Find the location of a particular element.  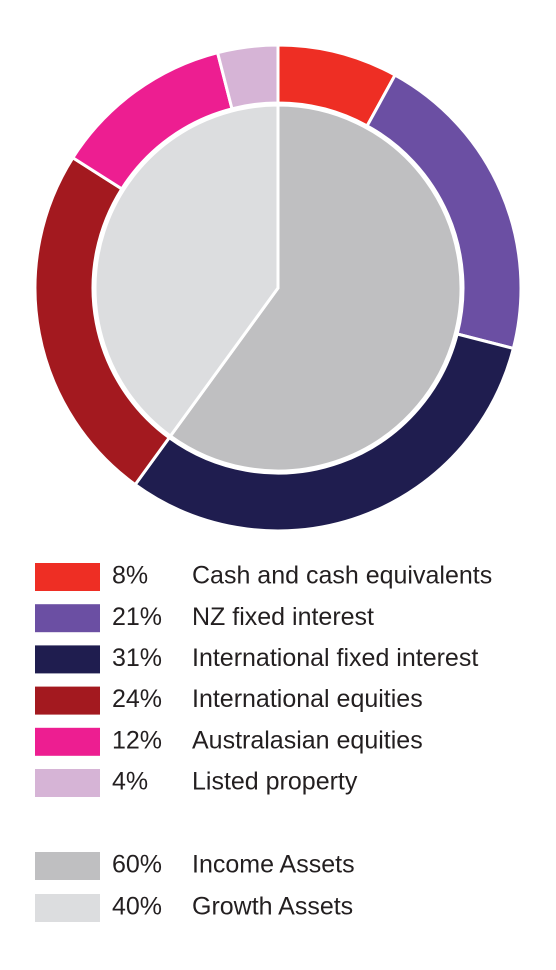

legend-label: Australasian equities is located at coordinates (307, 740).